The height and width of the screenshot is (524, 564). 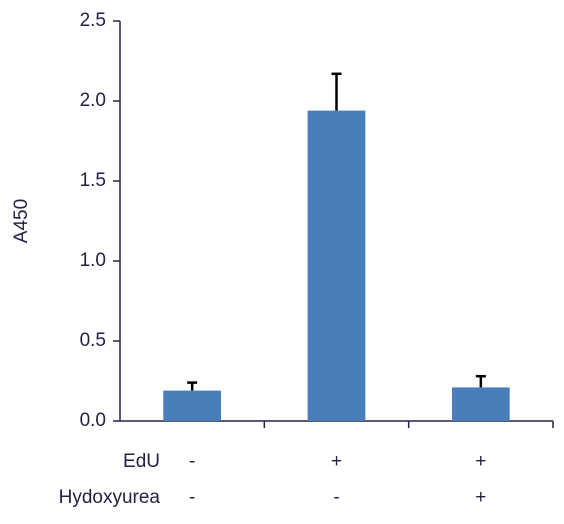 I want to click on row-label: Hydoxyurea, so click(x=110, y=497).